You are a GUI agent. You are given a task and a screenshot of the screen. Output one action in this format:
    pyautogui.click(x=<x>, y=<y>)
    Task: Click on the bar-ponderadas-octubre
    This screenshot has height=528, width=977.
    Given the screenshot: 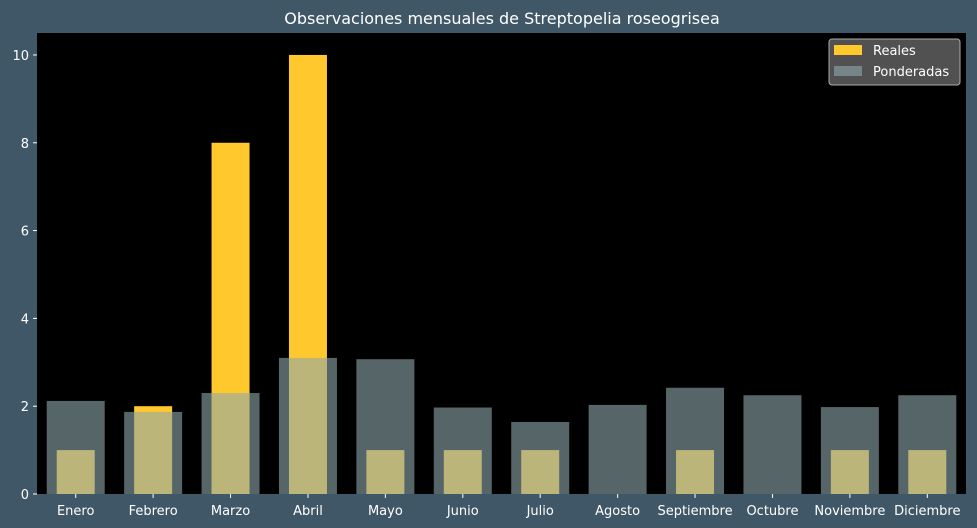 What is the action you would take?
    pyautogui.click(x=772, y=444)
    